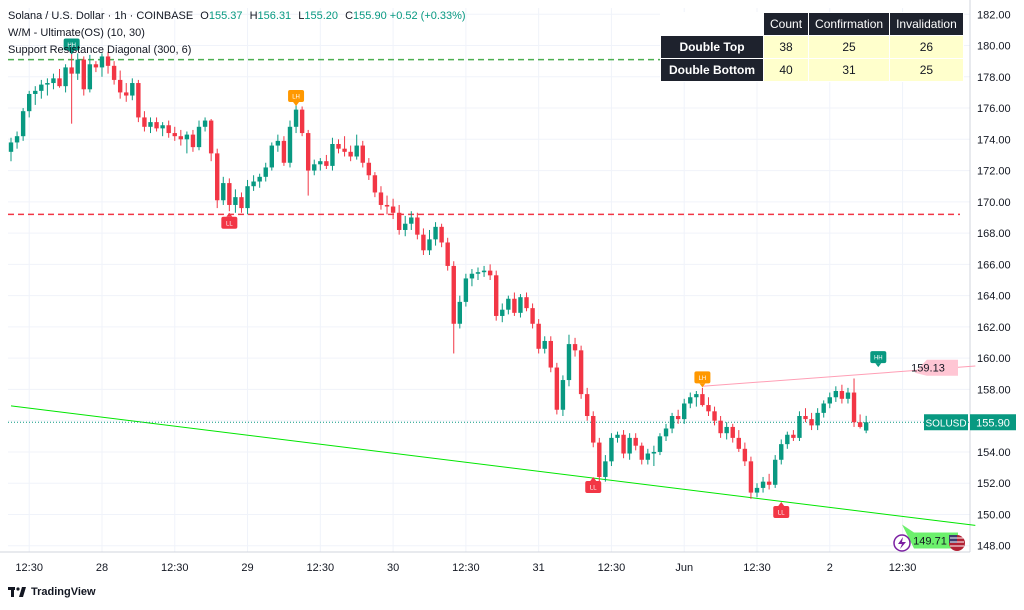 This screenshot has width=1024, height=610. What do you see at coordinates (786, 24) in the screenshot?
I see `stats-col-count: Count` at bounding box center [786, 24].